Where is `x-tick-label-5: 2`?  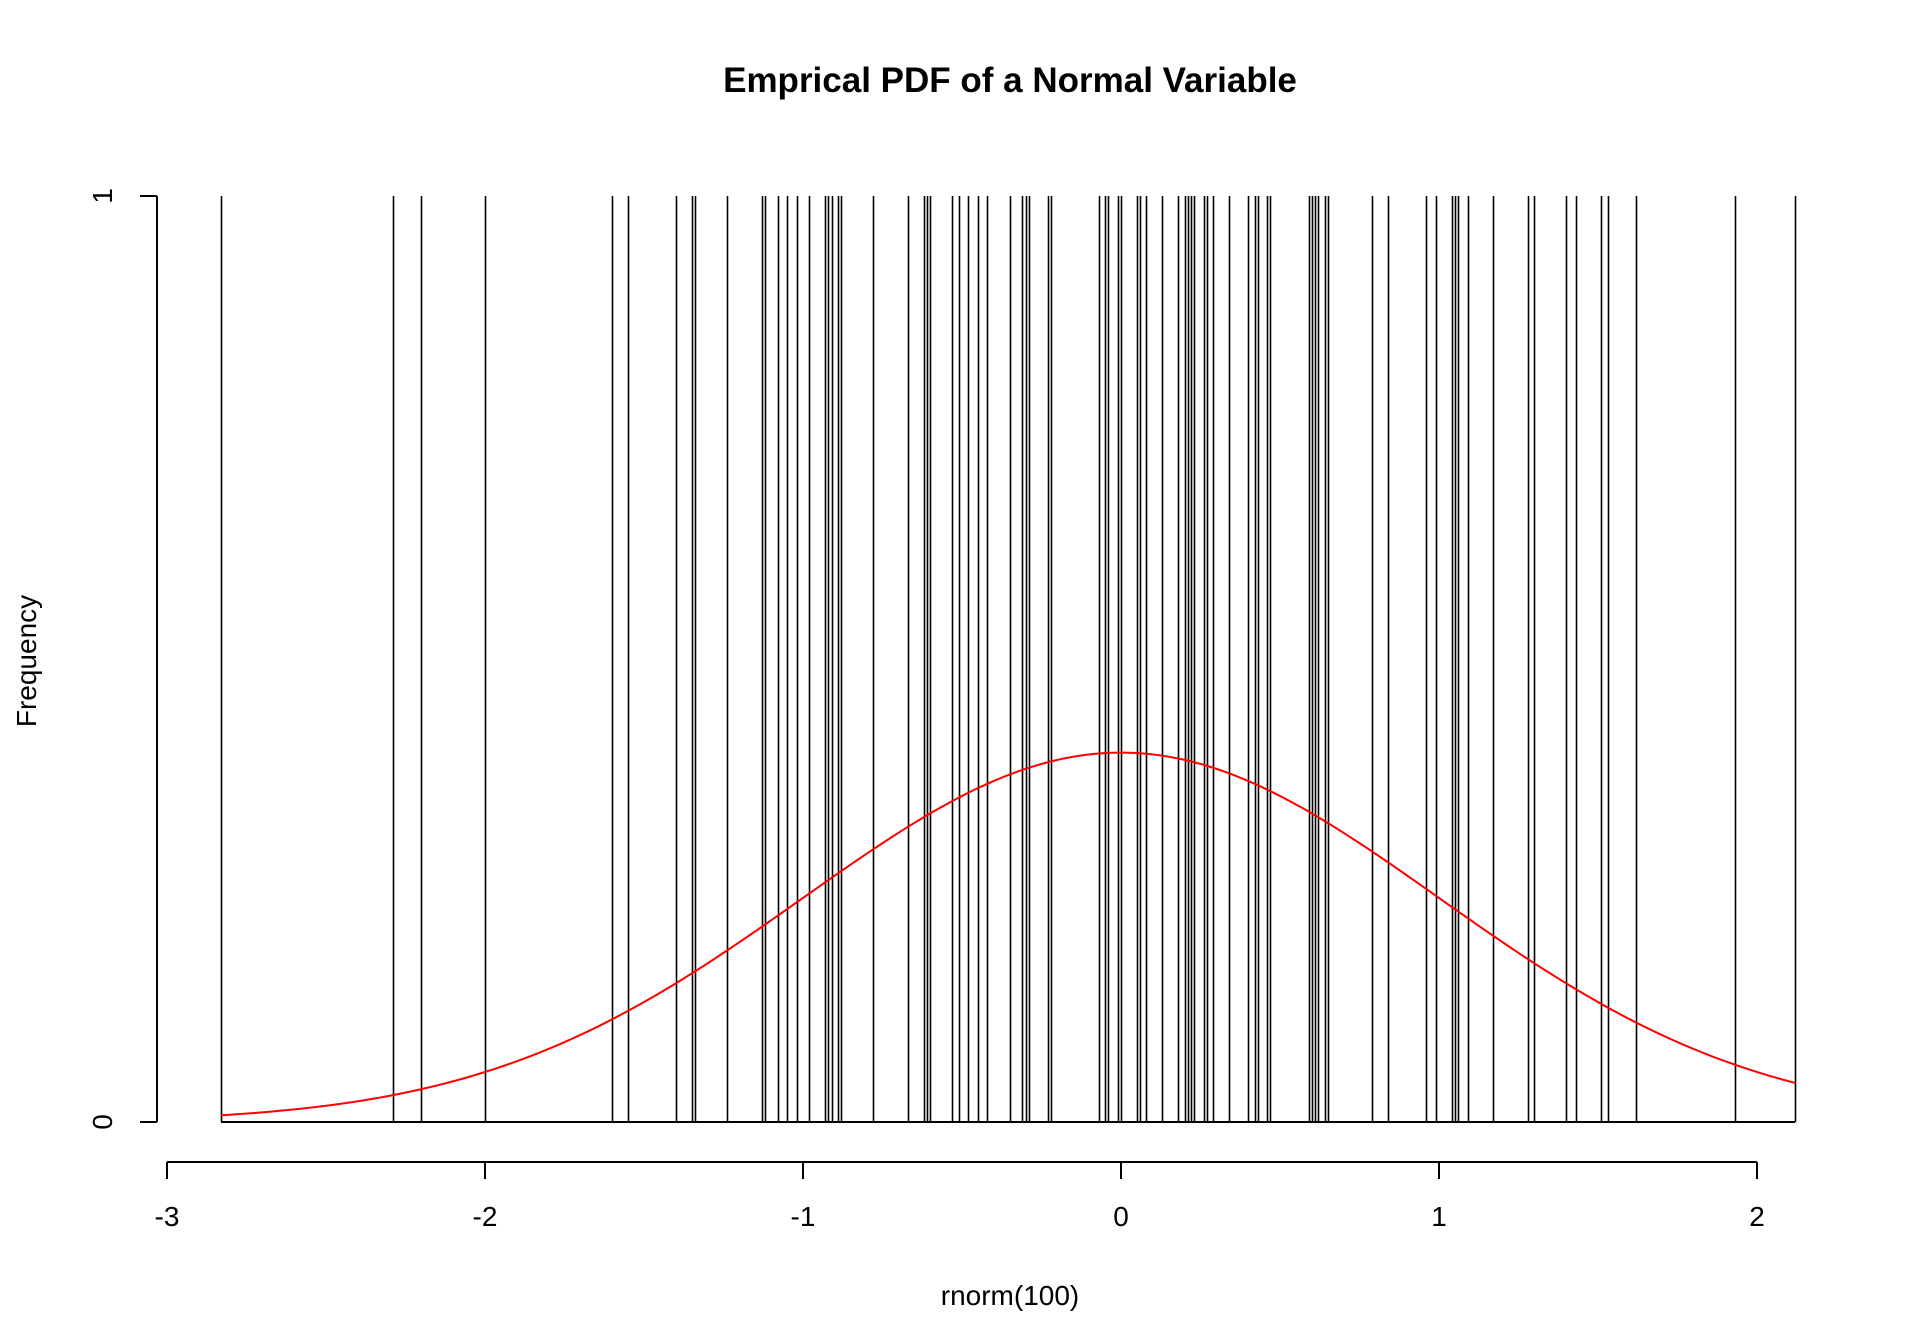
x-tick-label-5: 2 is located at coordinates (1757, 1216).